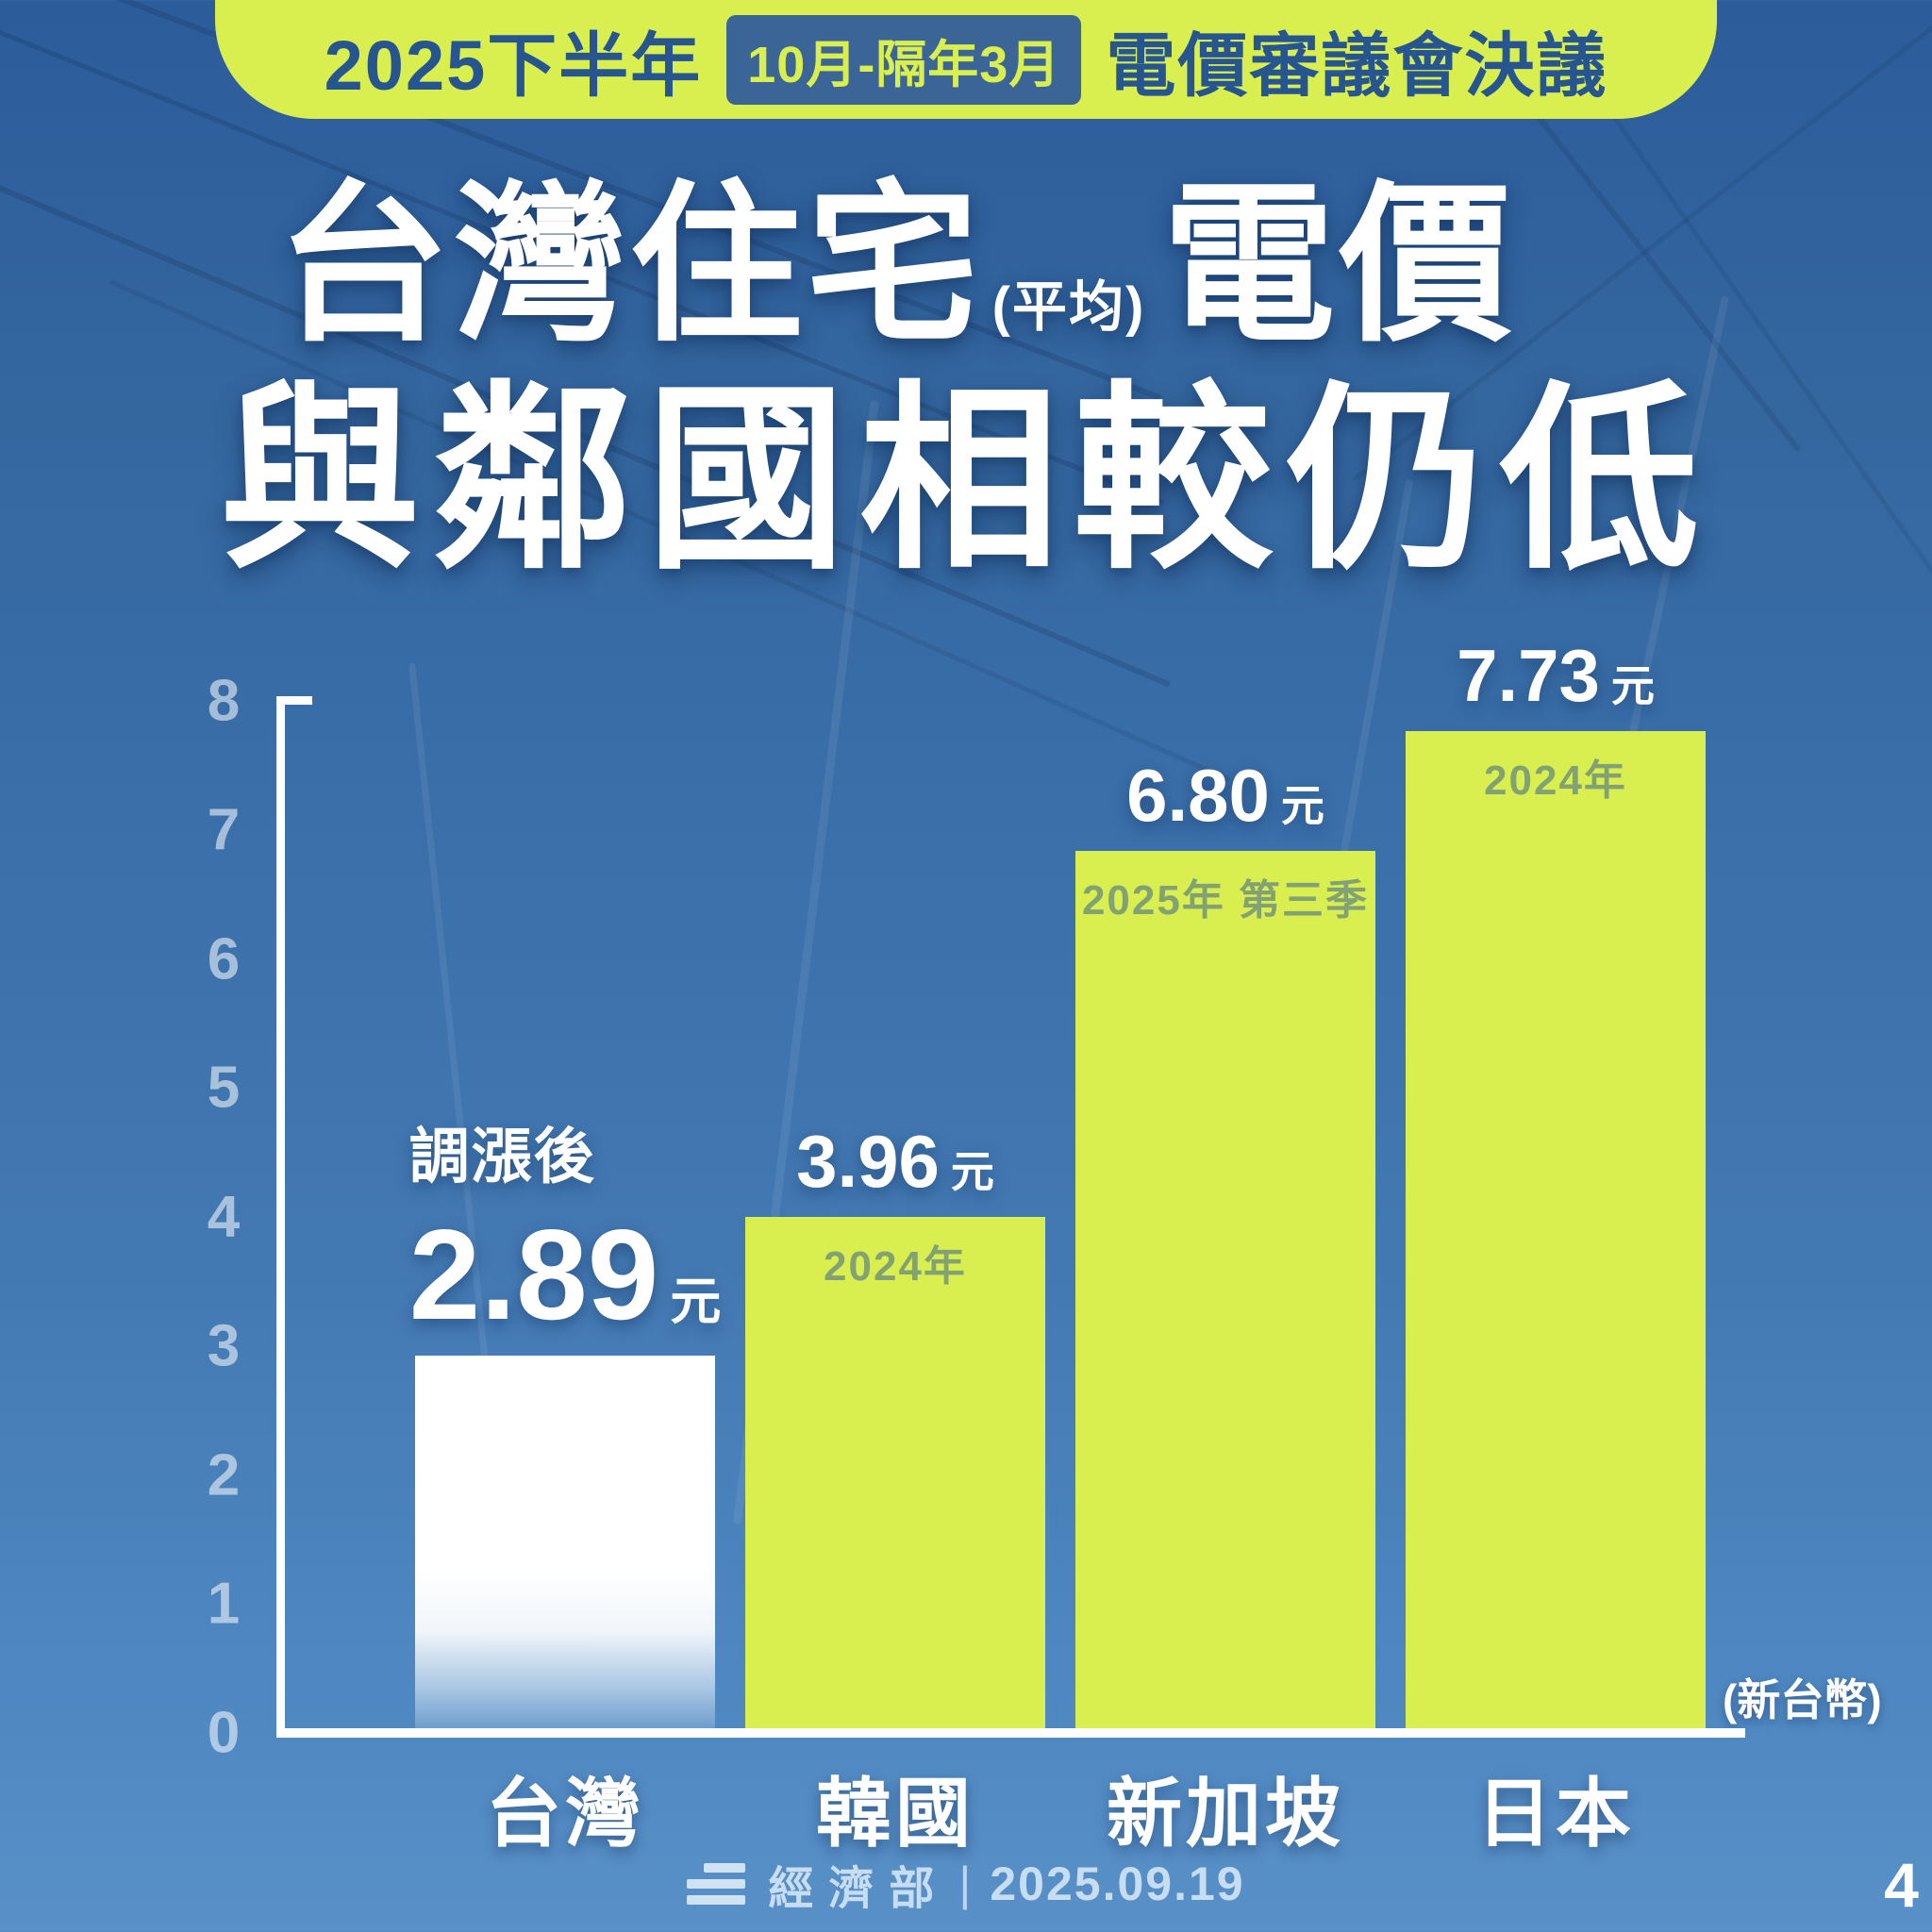 The height and width of the screenshot is (1932, 1932). Describe the element at coordinates (1069, 307) in the screenshot. I see `title-average-note: (平均)` at that location.